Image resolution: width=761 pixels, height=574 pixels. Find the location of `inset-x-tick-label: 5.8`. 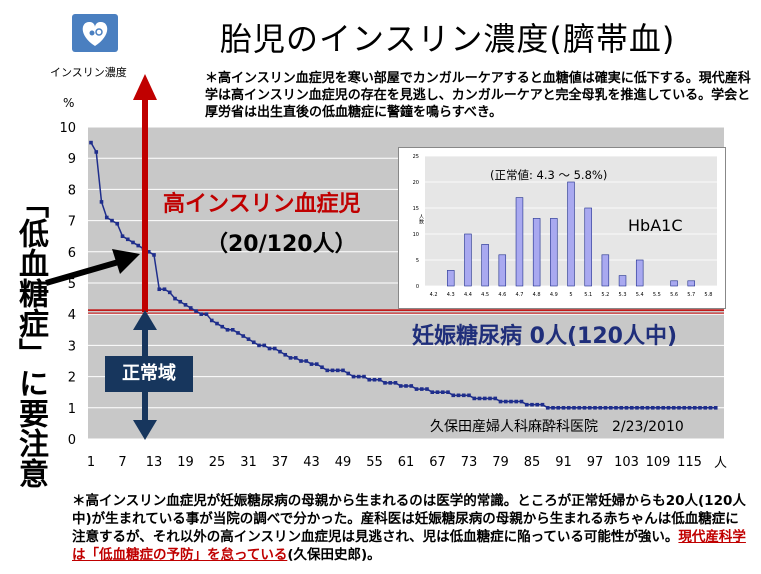

inset-x-tick-label: 5.8 is located at coordinates (708, 295).